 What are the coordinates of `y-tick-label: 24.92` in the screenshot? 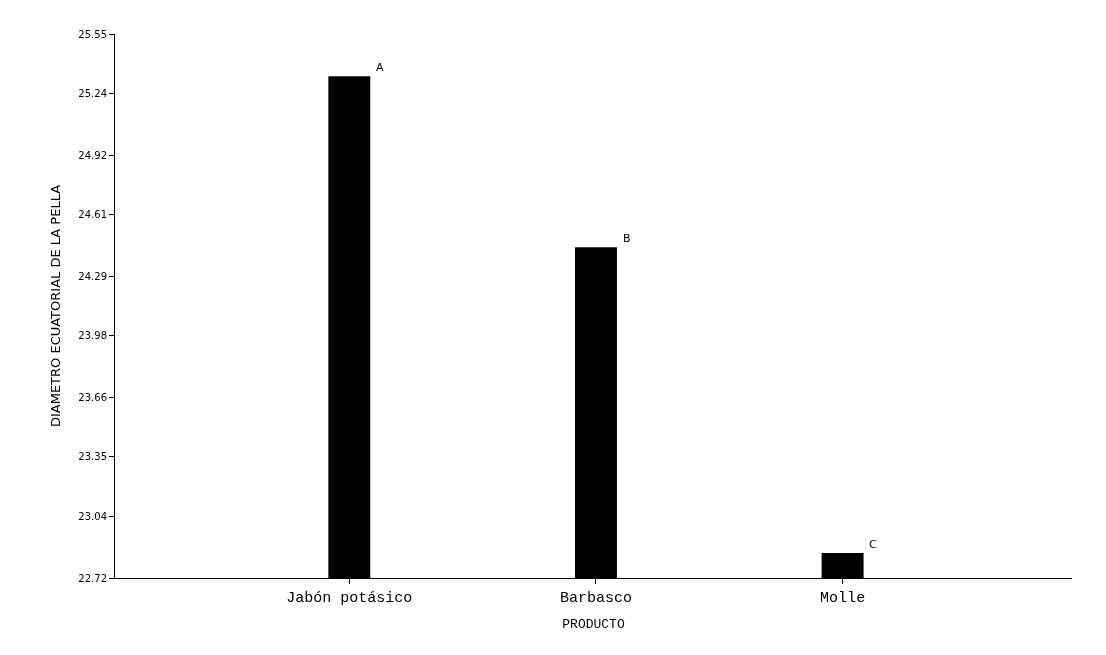 It's located at (92, 155).